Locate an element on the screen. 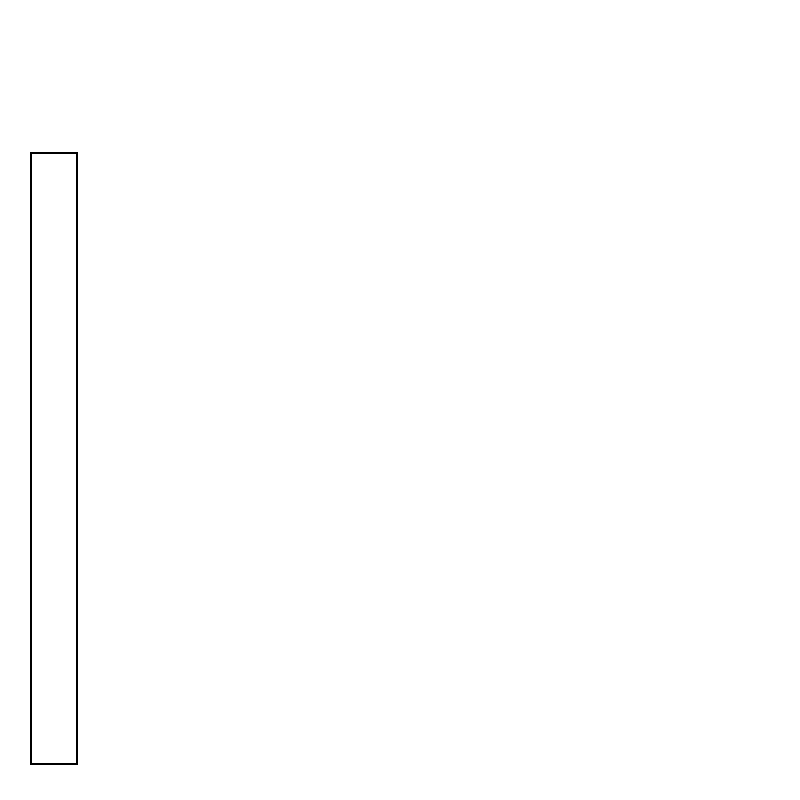  colorbar is located at coordinates (54, 458).